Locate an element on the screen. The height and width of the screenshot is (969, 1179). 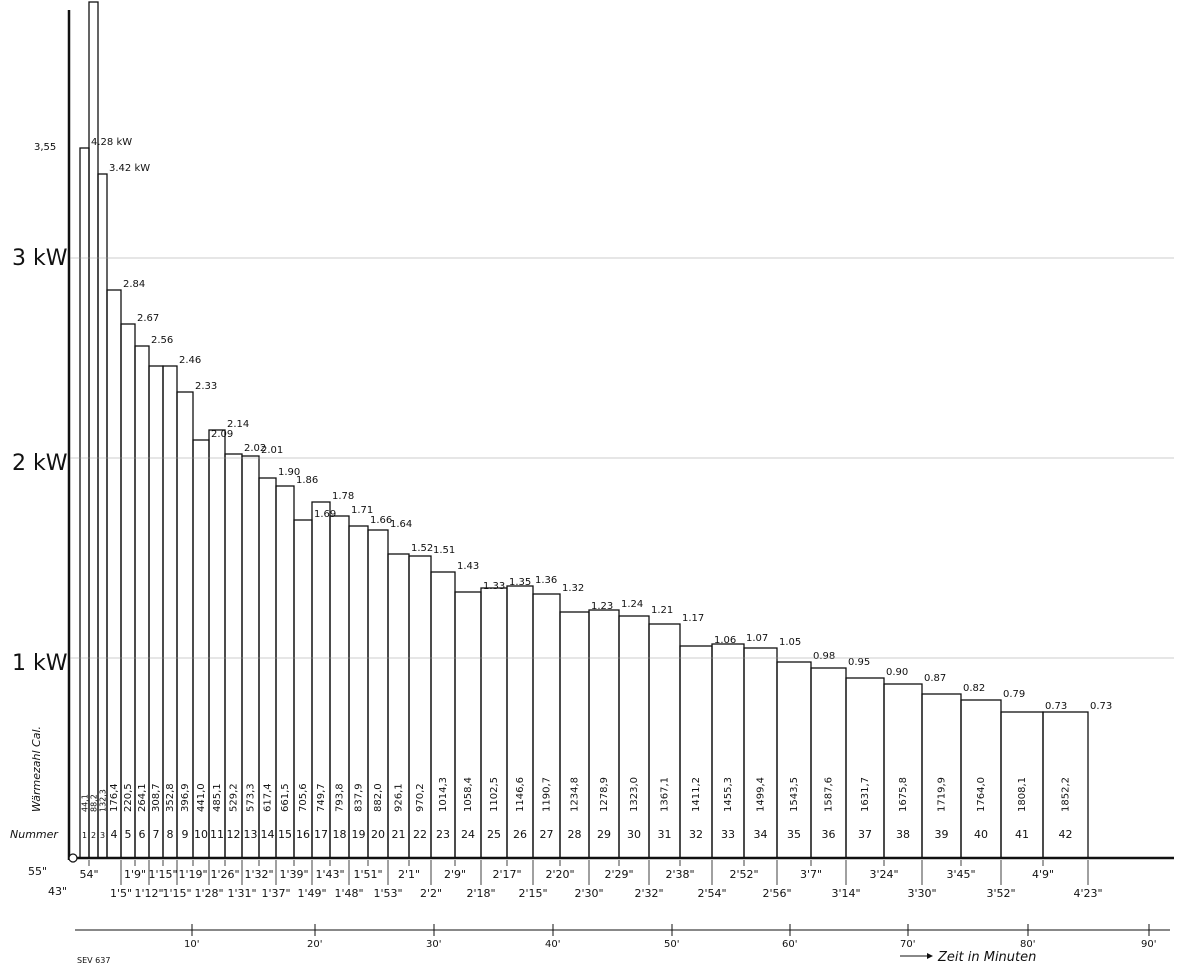
dur-label-10: 1'28" is located at coordinates (208, 893).